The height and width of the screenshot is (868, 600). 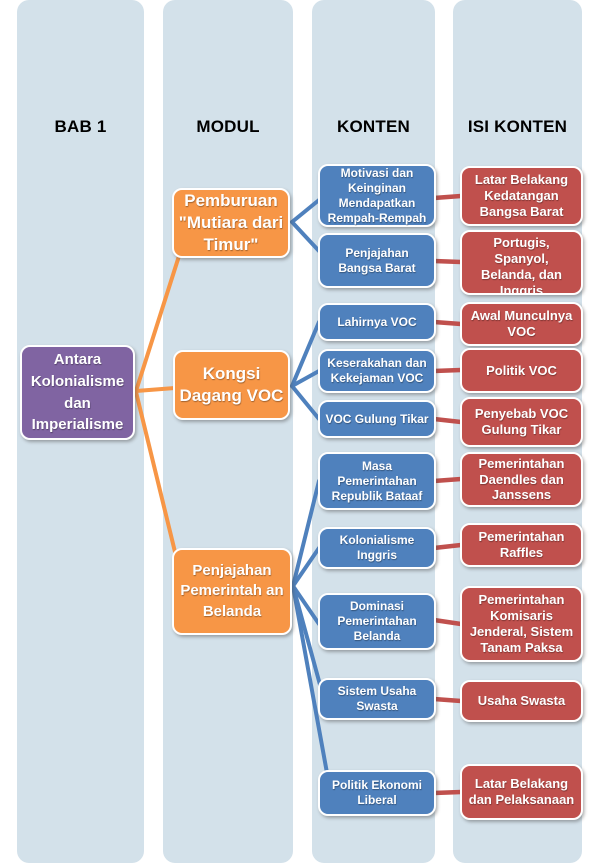 What do you see at coordinates (377, 621) in the screenshot?
I see `konten-node-8: Dominasi Pemerintahan Belanda` at bounding box center [377, 621].